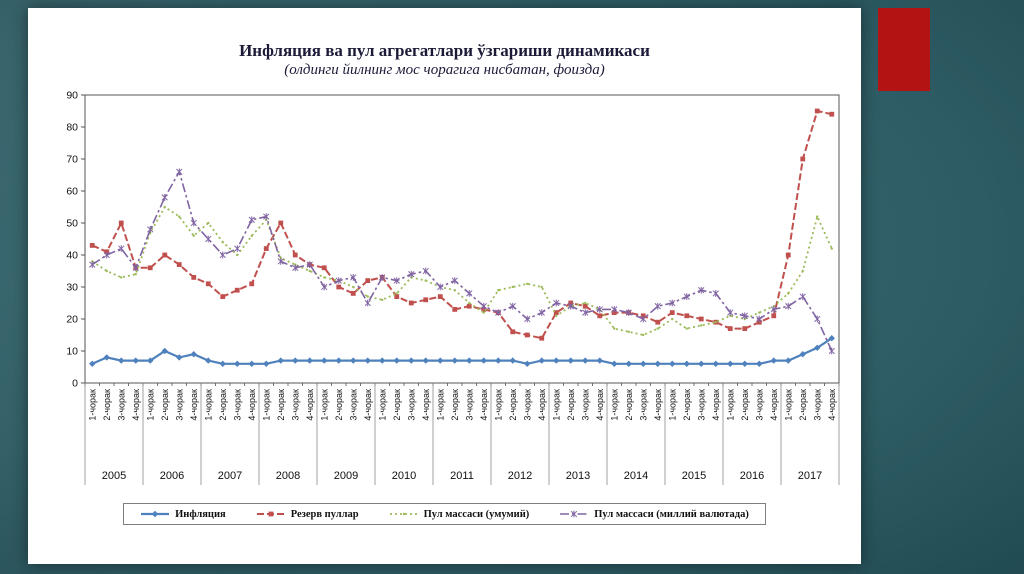  Describe the element at coordinates (287, 476) in the screenshot. I see `year-label: 2008` at that location.